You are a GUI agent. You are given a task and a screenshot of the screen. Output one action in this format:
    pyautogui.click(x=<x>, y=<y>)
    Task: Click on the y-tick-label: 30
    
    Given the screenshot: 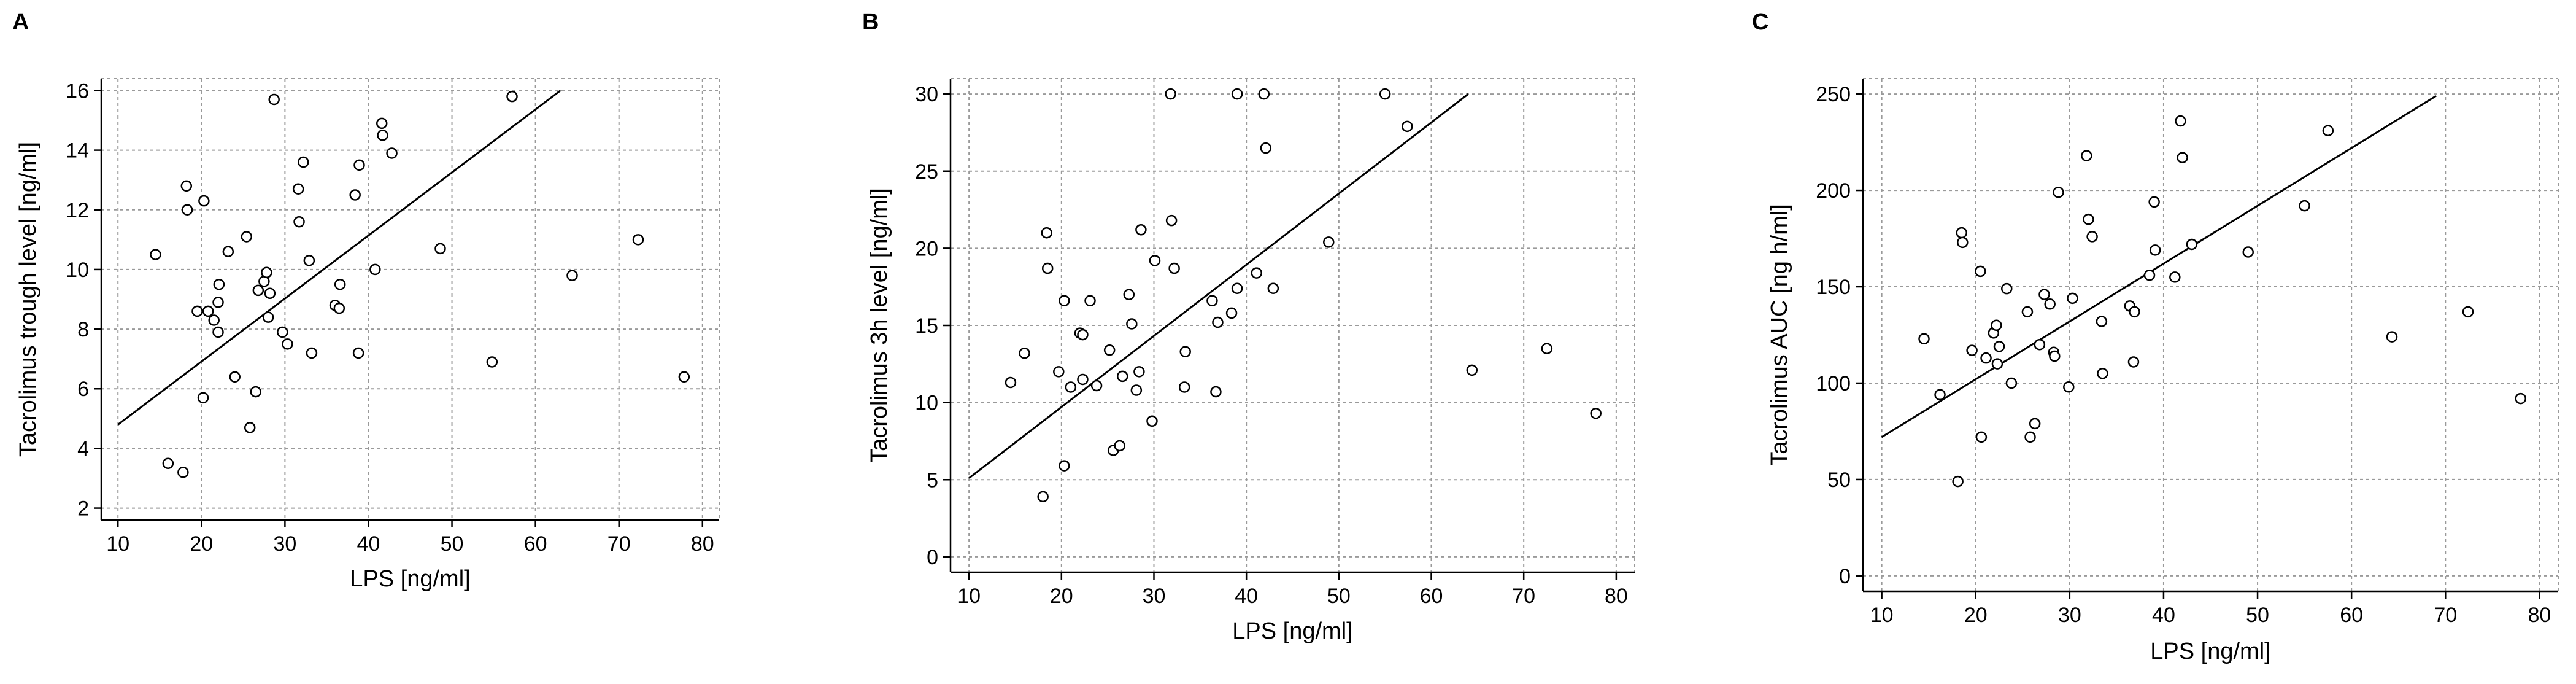 What is the action you would take?
    pyautogui.click(x=926, y=94)
    